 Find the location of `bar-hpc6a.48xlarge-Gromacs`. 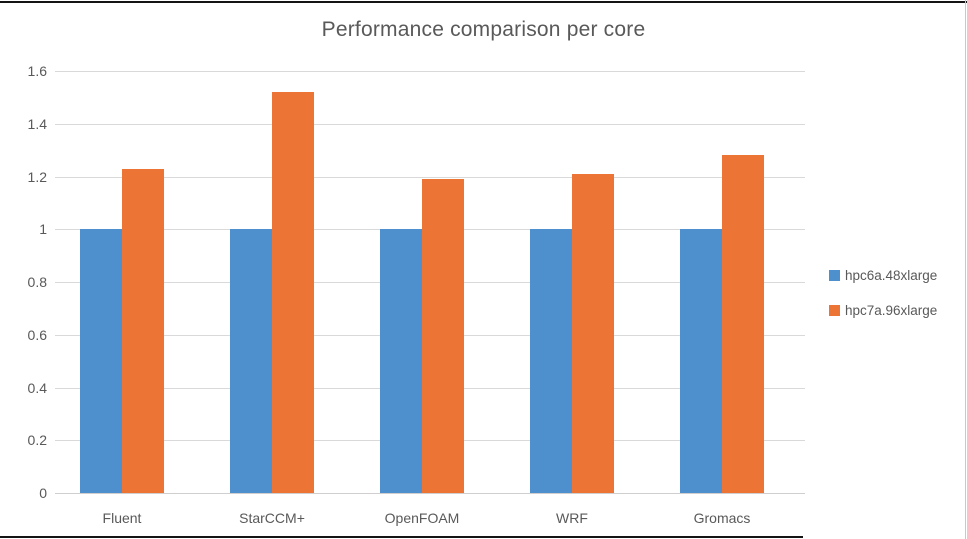

bar-hpc6a.48xlarge-Gromacs is located at coordinates (701, 361).